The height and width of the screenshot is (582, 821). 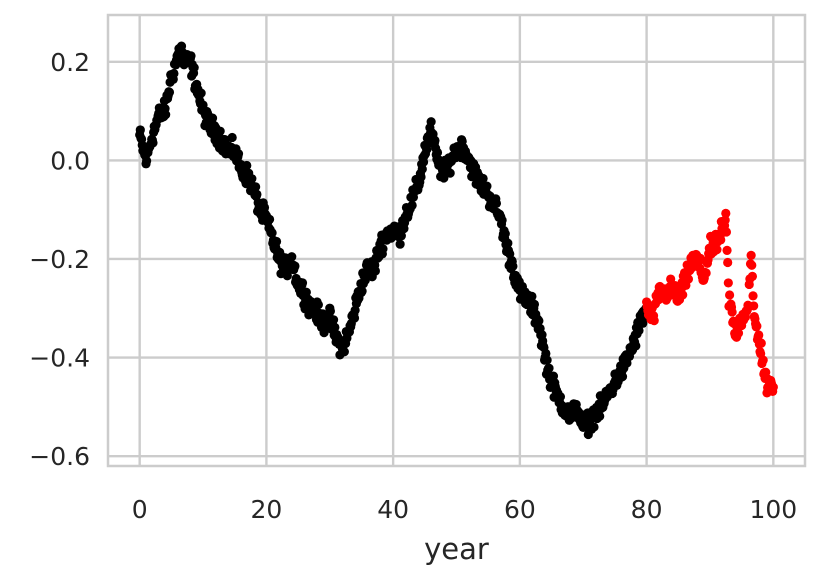 What do you see at coordinates (59, 259) in the screenshot?
I see `y-tick-label: −0.2` at bounding box center [59, 259].